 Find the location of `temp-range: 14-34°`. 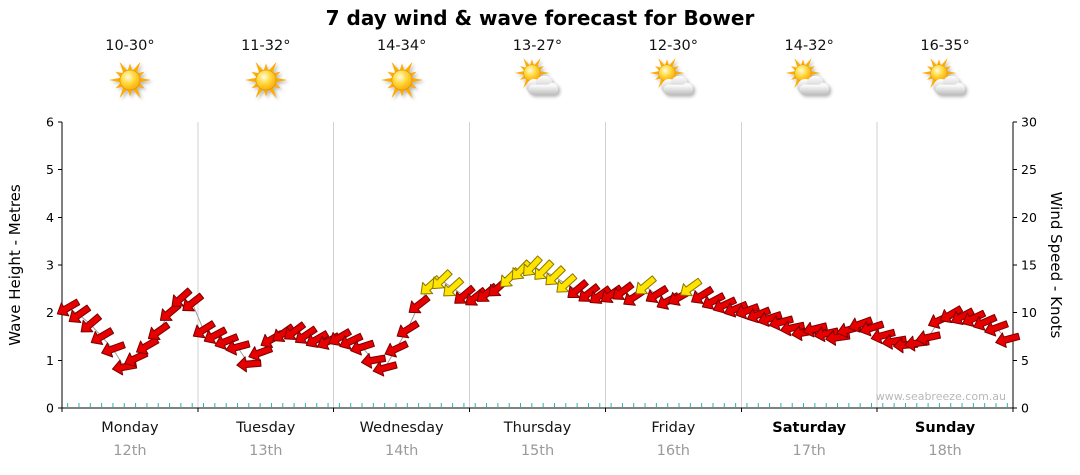

temp-range: 14-34° is located at coordinates (401, 46).